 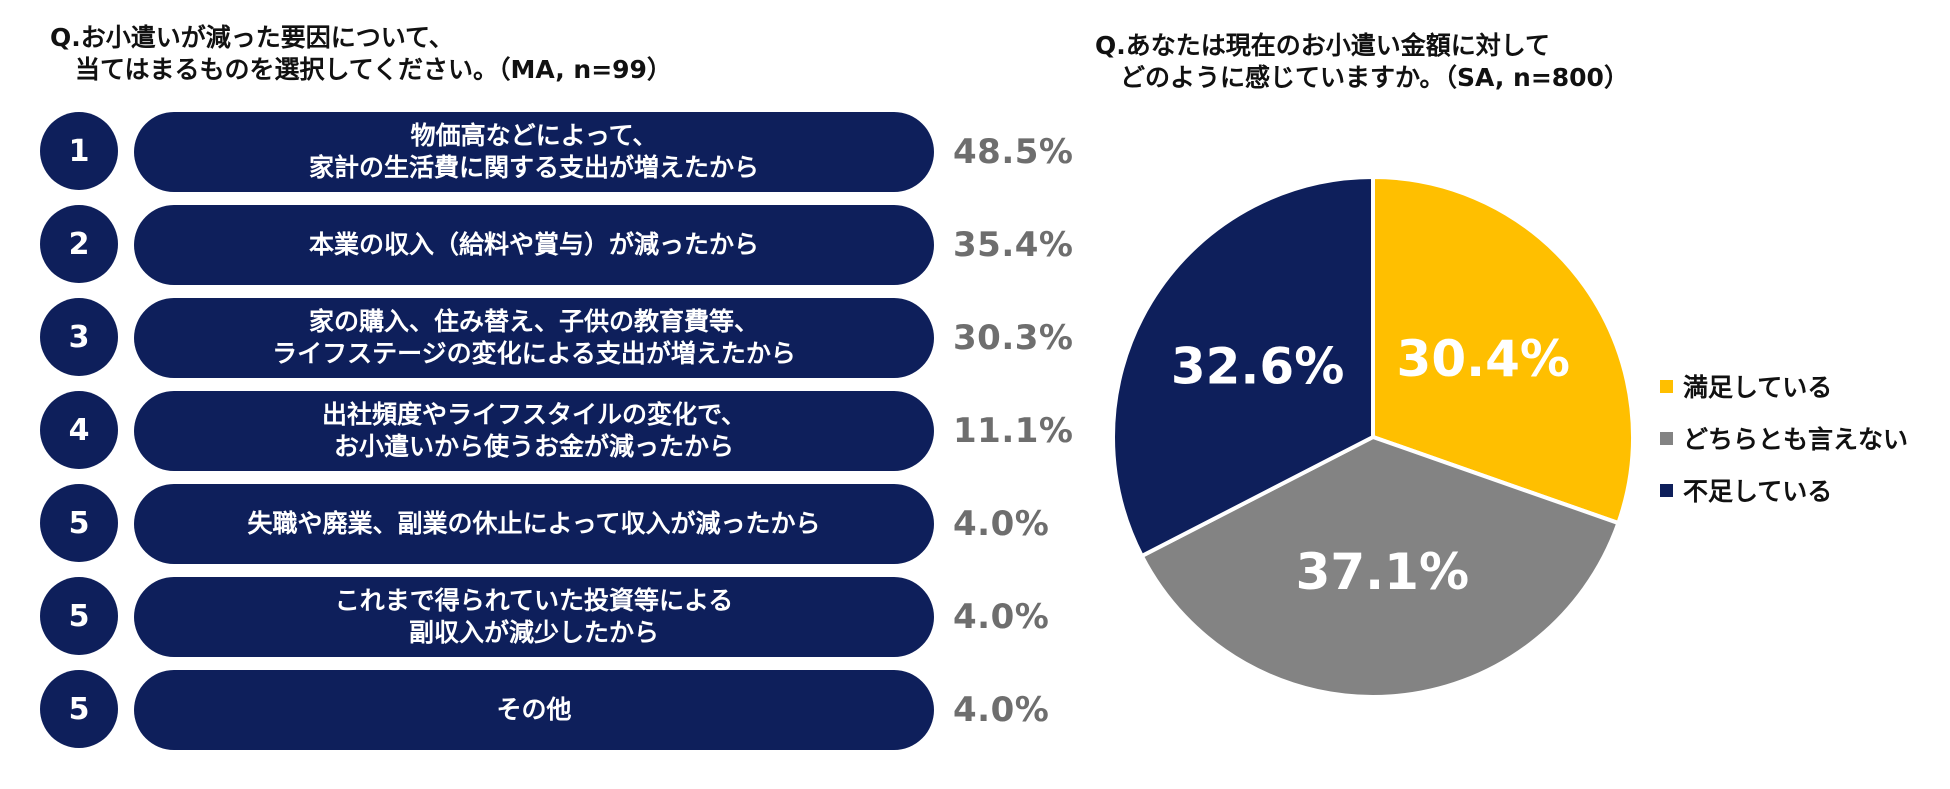 What do you see at coordinates (534, 152) in the screenshot?
I see `reason-label: 物価高などによって、 家計の生活費に関する支出が増えたから` at bounding box center [534, 152].